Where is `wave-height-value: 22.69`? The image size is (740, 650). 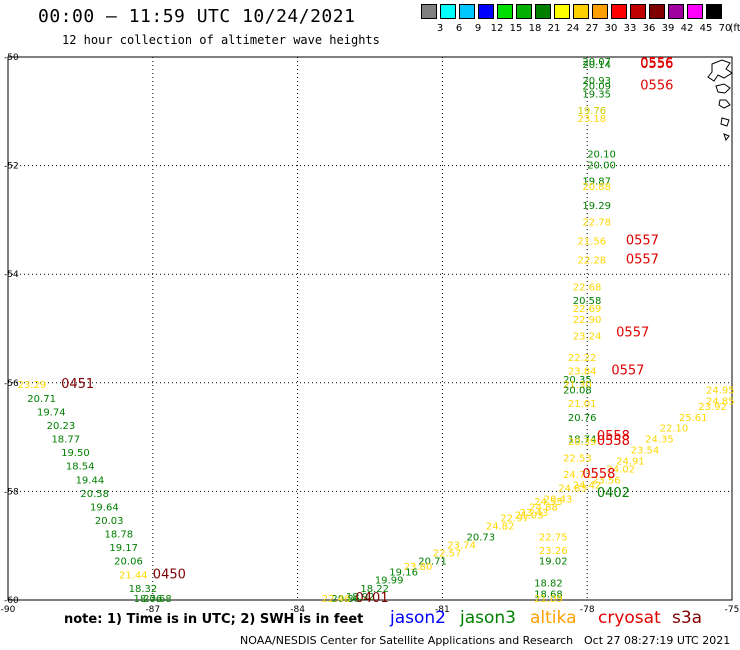 wave-height-value: 22.69 is located at coordinates (587, 309).